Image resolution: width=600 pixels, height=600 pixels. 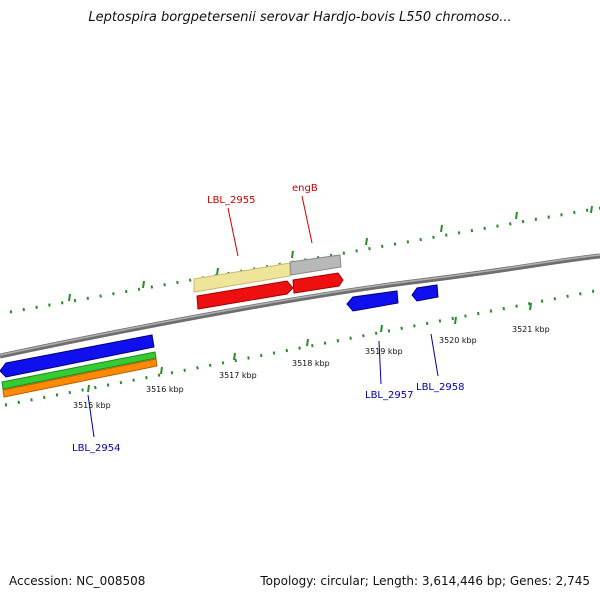 What do you see at coordinates (440, 387) in the screenshot?
I see `gene-label-lbl-2958: LBL_2958` at bounding box center [440, 387].